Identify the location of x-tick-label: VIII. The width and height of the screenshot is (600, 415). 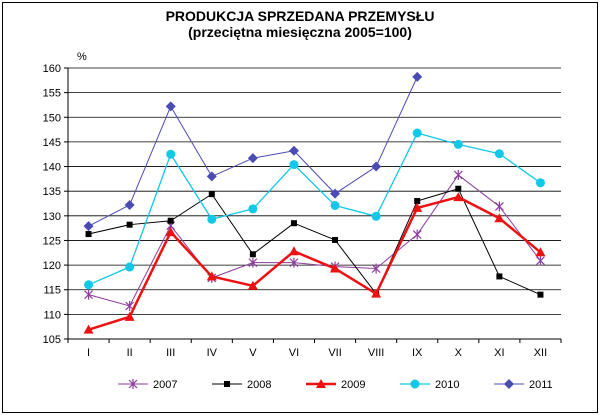
(376, 353).